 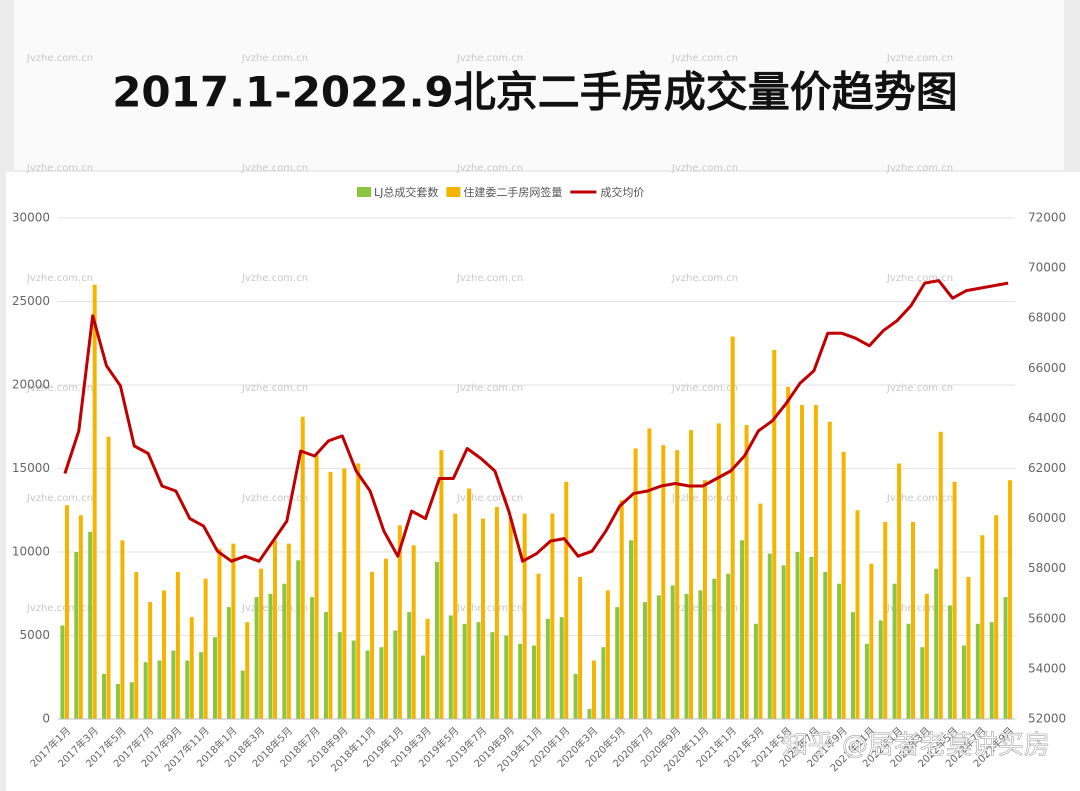 I want to click on y-tick-label: 25000, so click(x=31, y=301).